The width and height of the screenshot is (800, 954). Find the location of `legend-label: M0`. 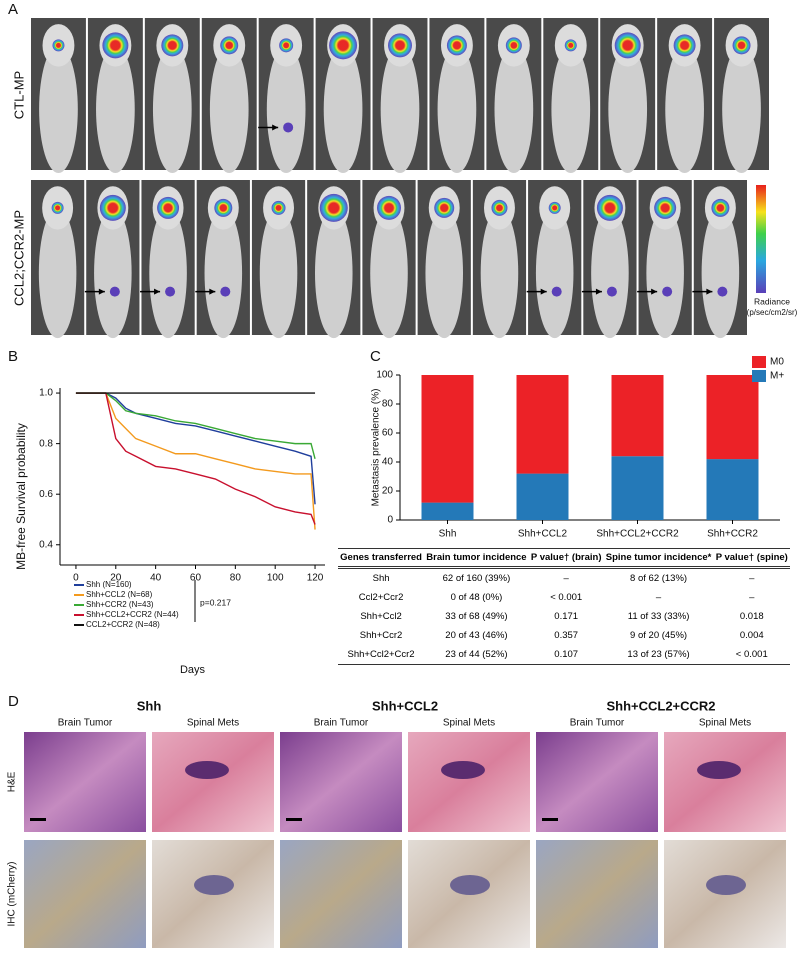

legend-label: M0 is located at coordinates (777, 362).